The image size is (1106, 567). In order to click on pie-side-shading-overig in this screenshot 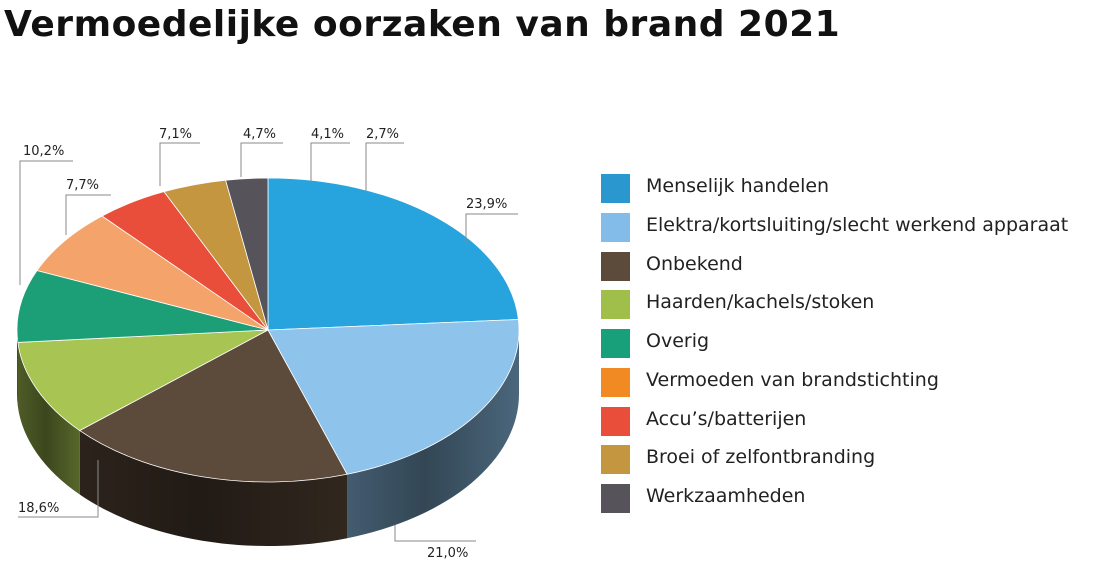, I will do `click(17, 368)`.